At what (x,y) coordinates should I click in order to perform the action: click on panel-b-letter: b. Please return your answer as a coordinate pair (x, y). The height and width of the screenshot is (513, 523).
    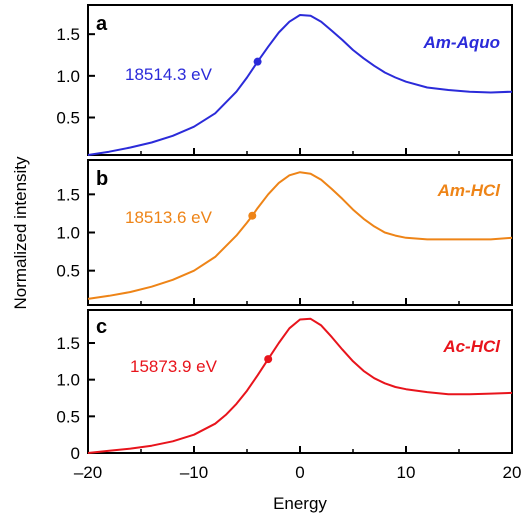
    Looking at the image, I should click on (102, 179).